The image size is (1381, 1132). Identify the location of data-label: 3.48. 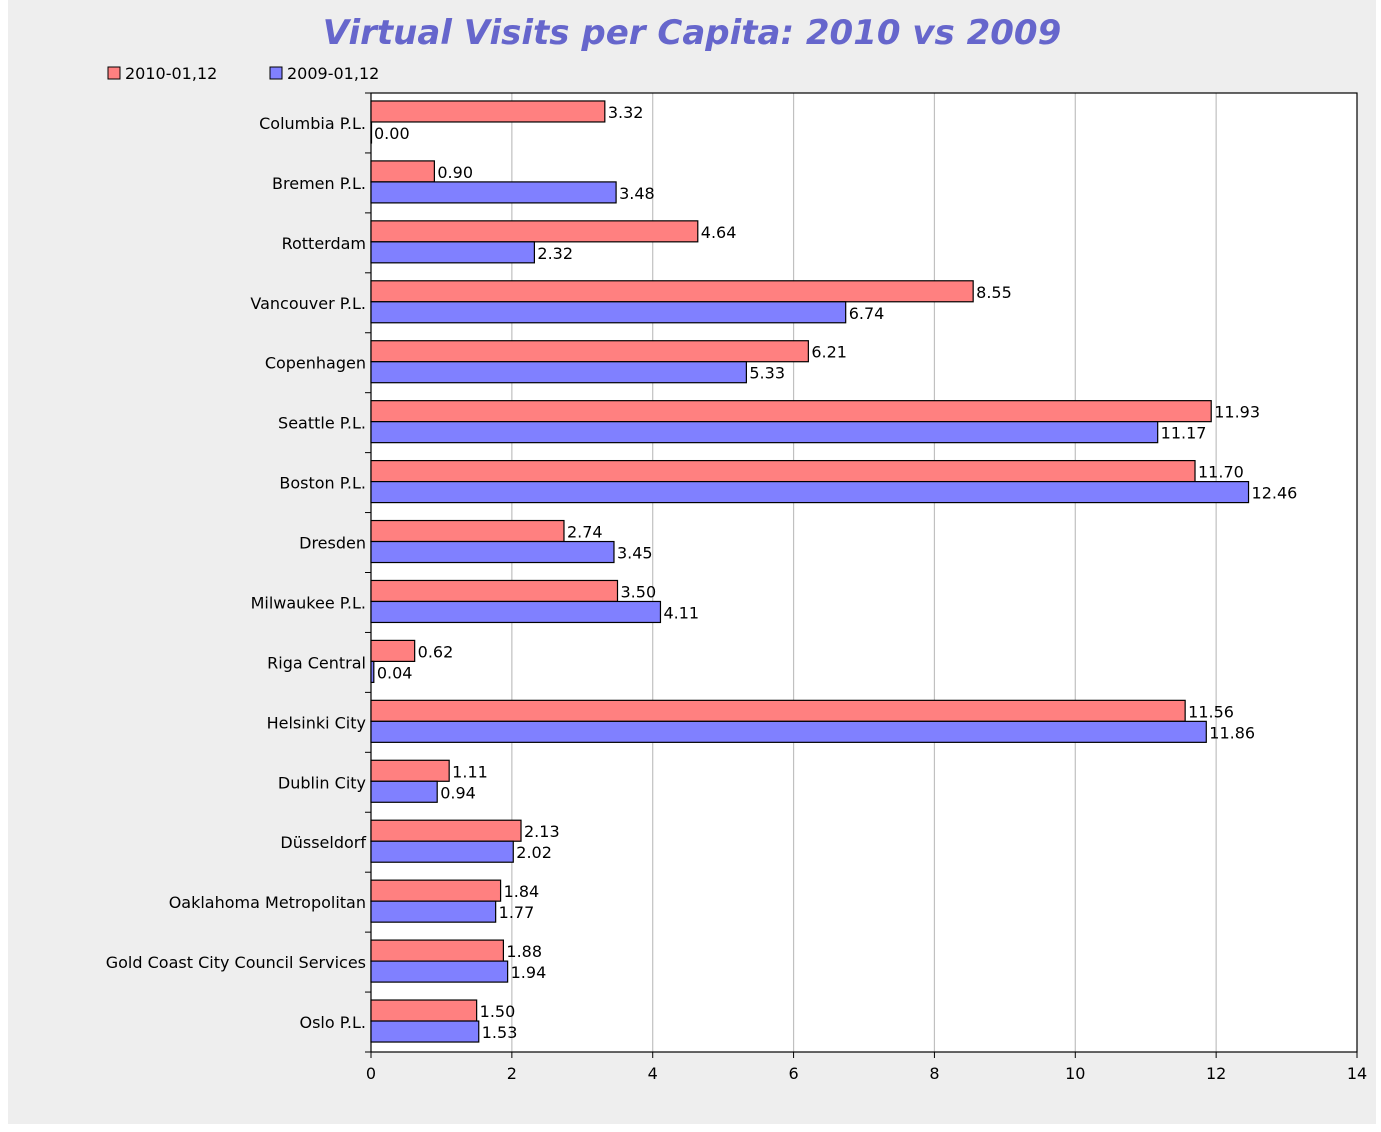
(637, 193).